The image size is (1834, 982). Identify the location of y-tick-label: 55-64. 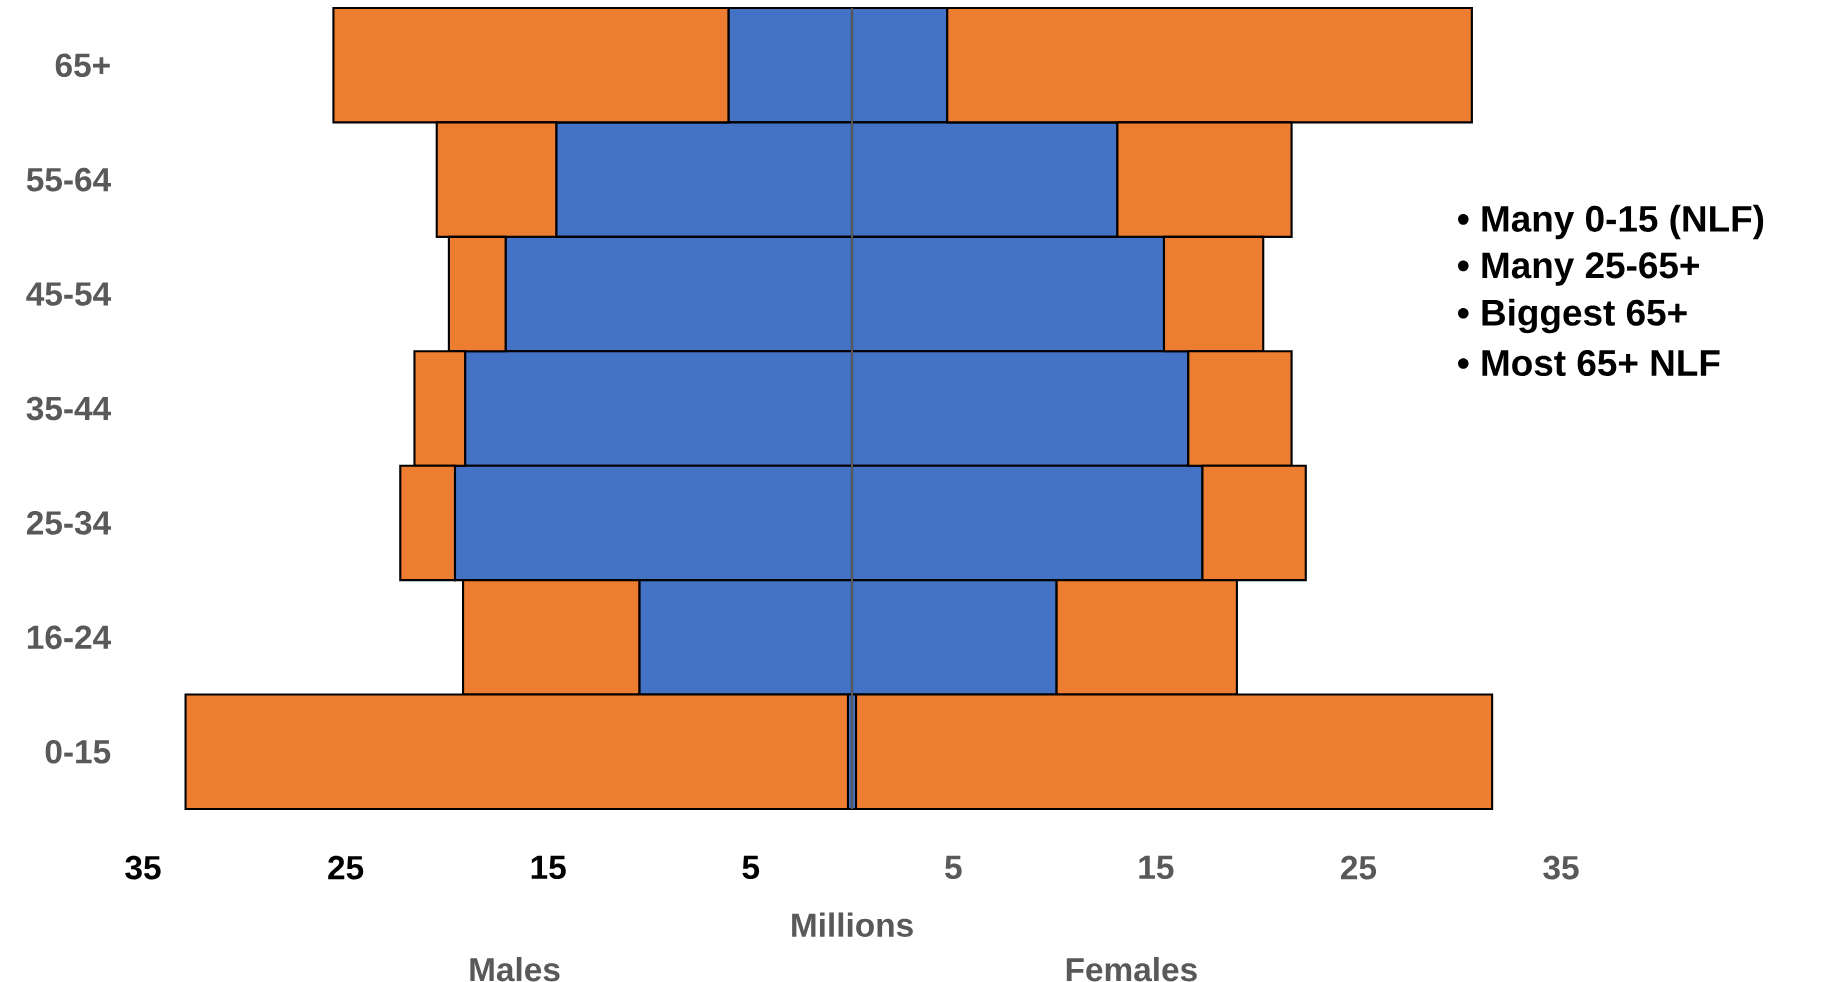
(69, 179).